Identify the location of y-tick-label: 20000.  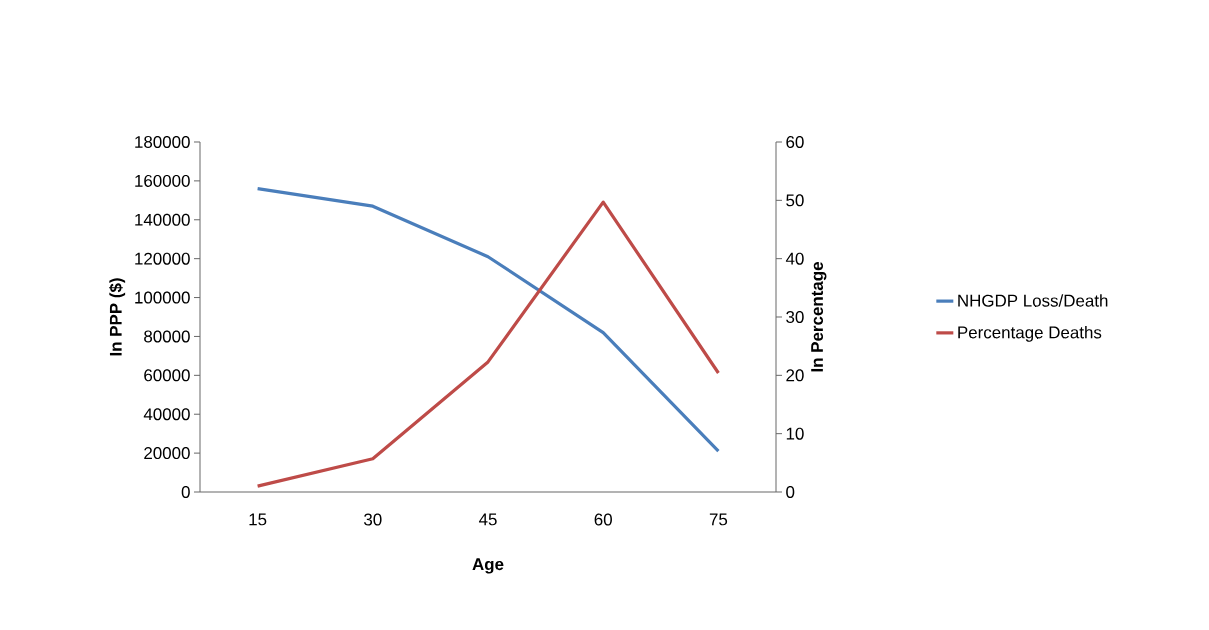
(167, 453).